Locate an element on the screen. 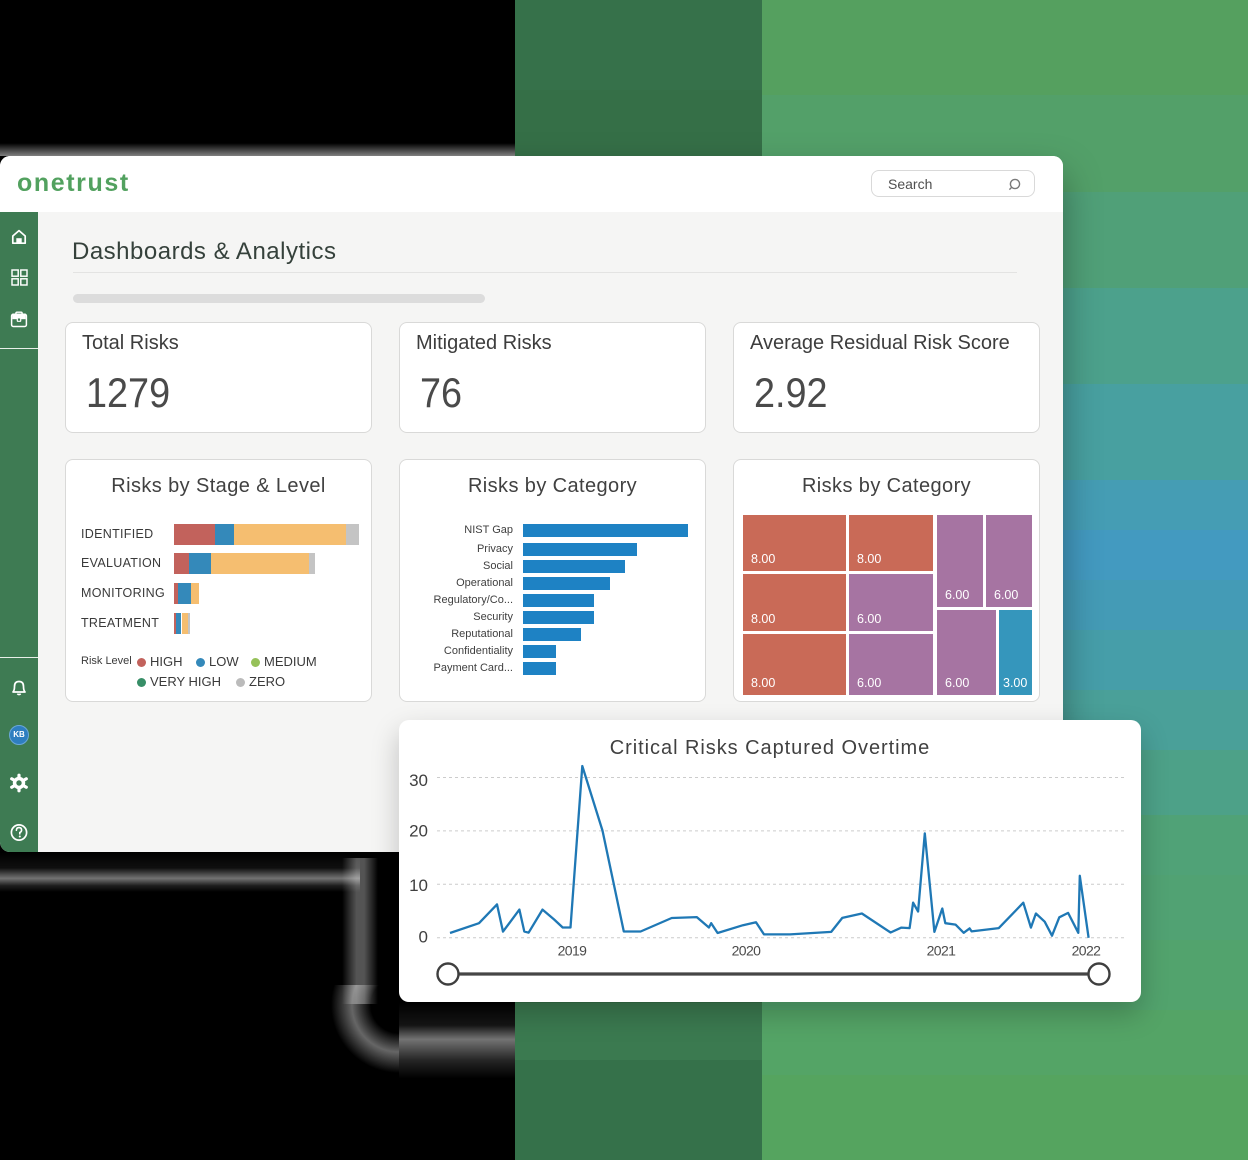 The width and height of the screenshot is (1248, 1160). svg-text: 30 is located at coordinates (418, 780).